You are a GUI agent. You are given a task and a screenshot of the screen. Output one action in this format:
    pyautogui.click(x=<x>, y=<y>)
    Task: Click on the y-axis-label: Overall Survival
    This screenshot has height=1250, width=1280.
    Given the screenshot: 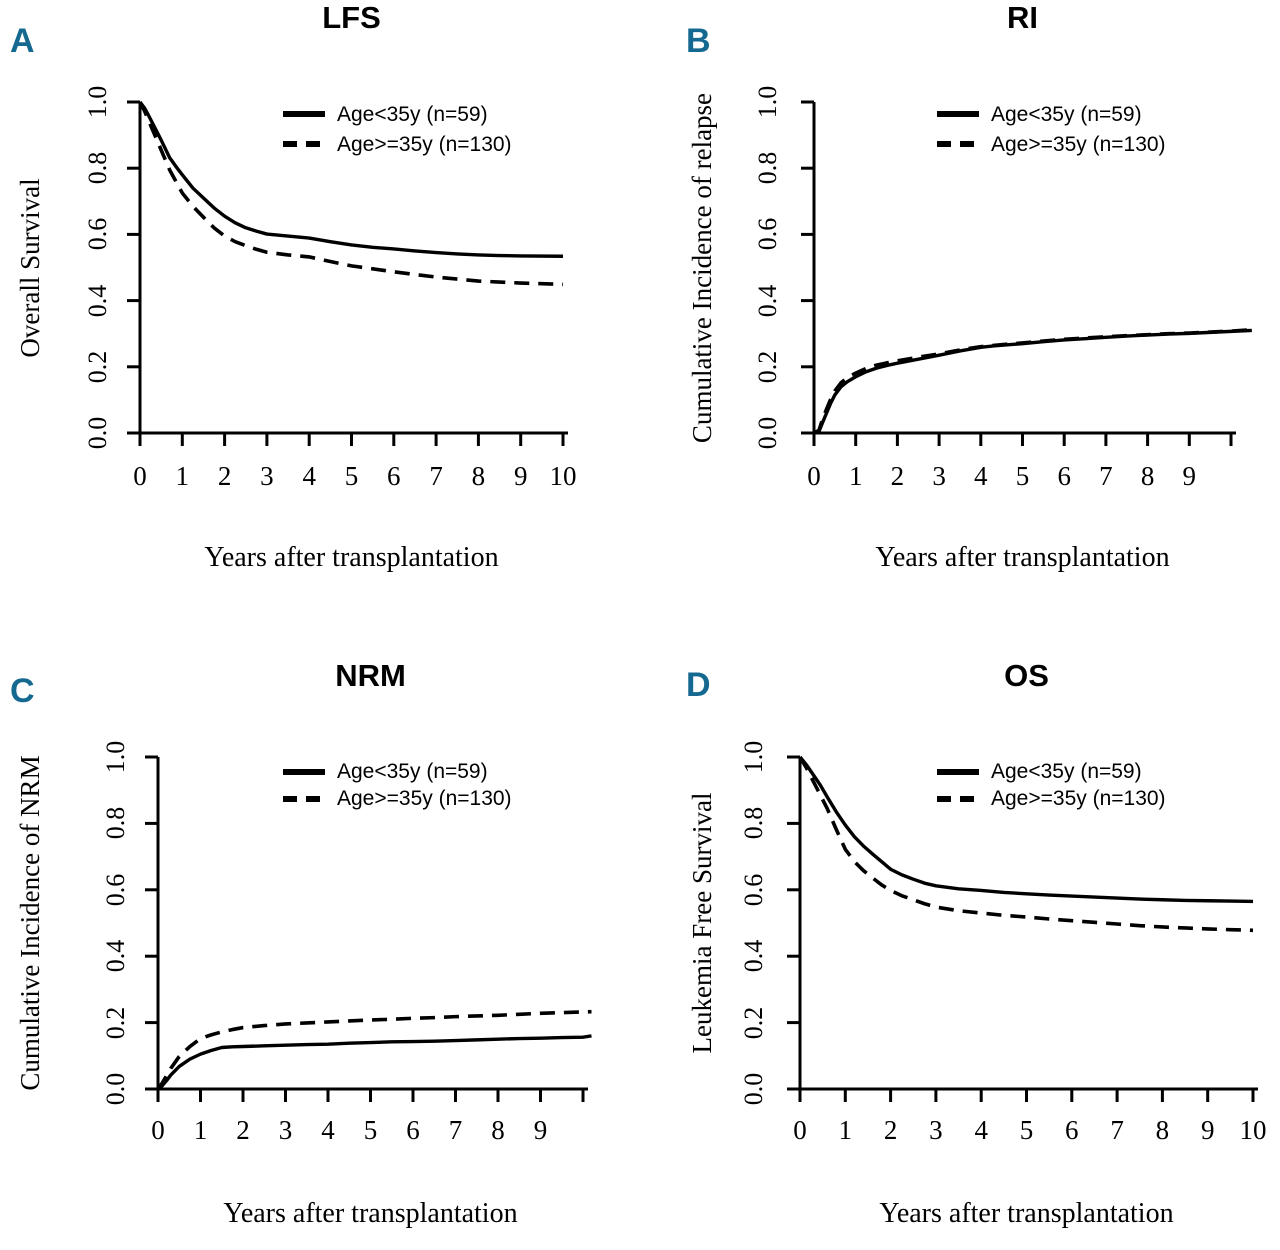 What is the action you would take?
    pyautogui.click(x=30, y=267)
    